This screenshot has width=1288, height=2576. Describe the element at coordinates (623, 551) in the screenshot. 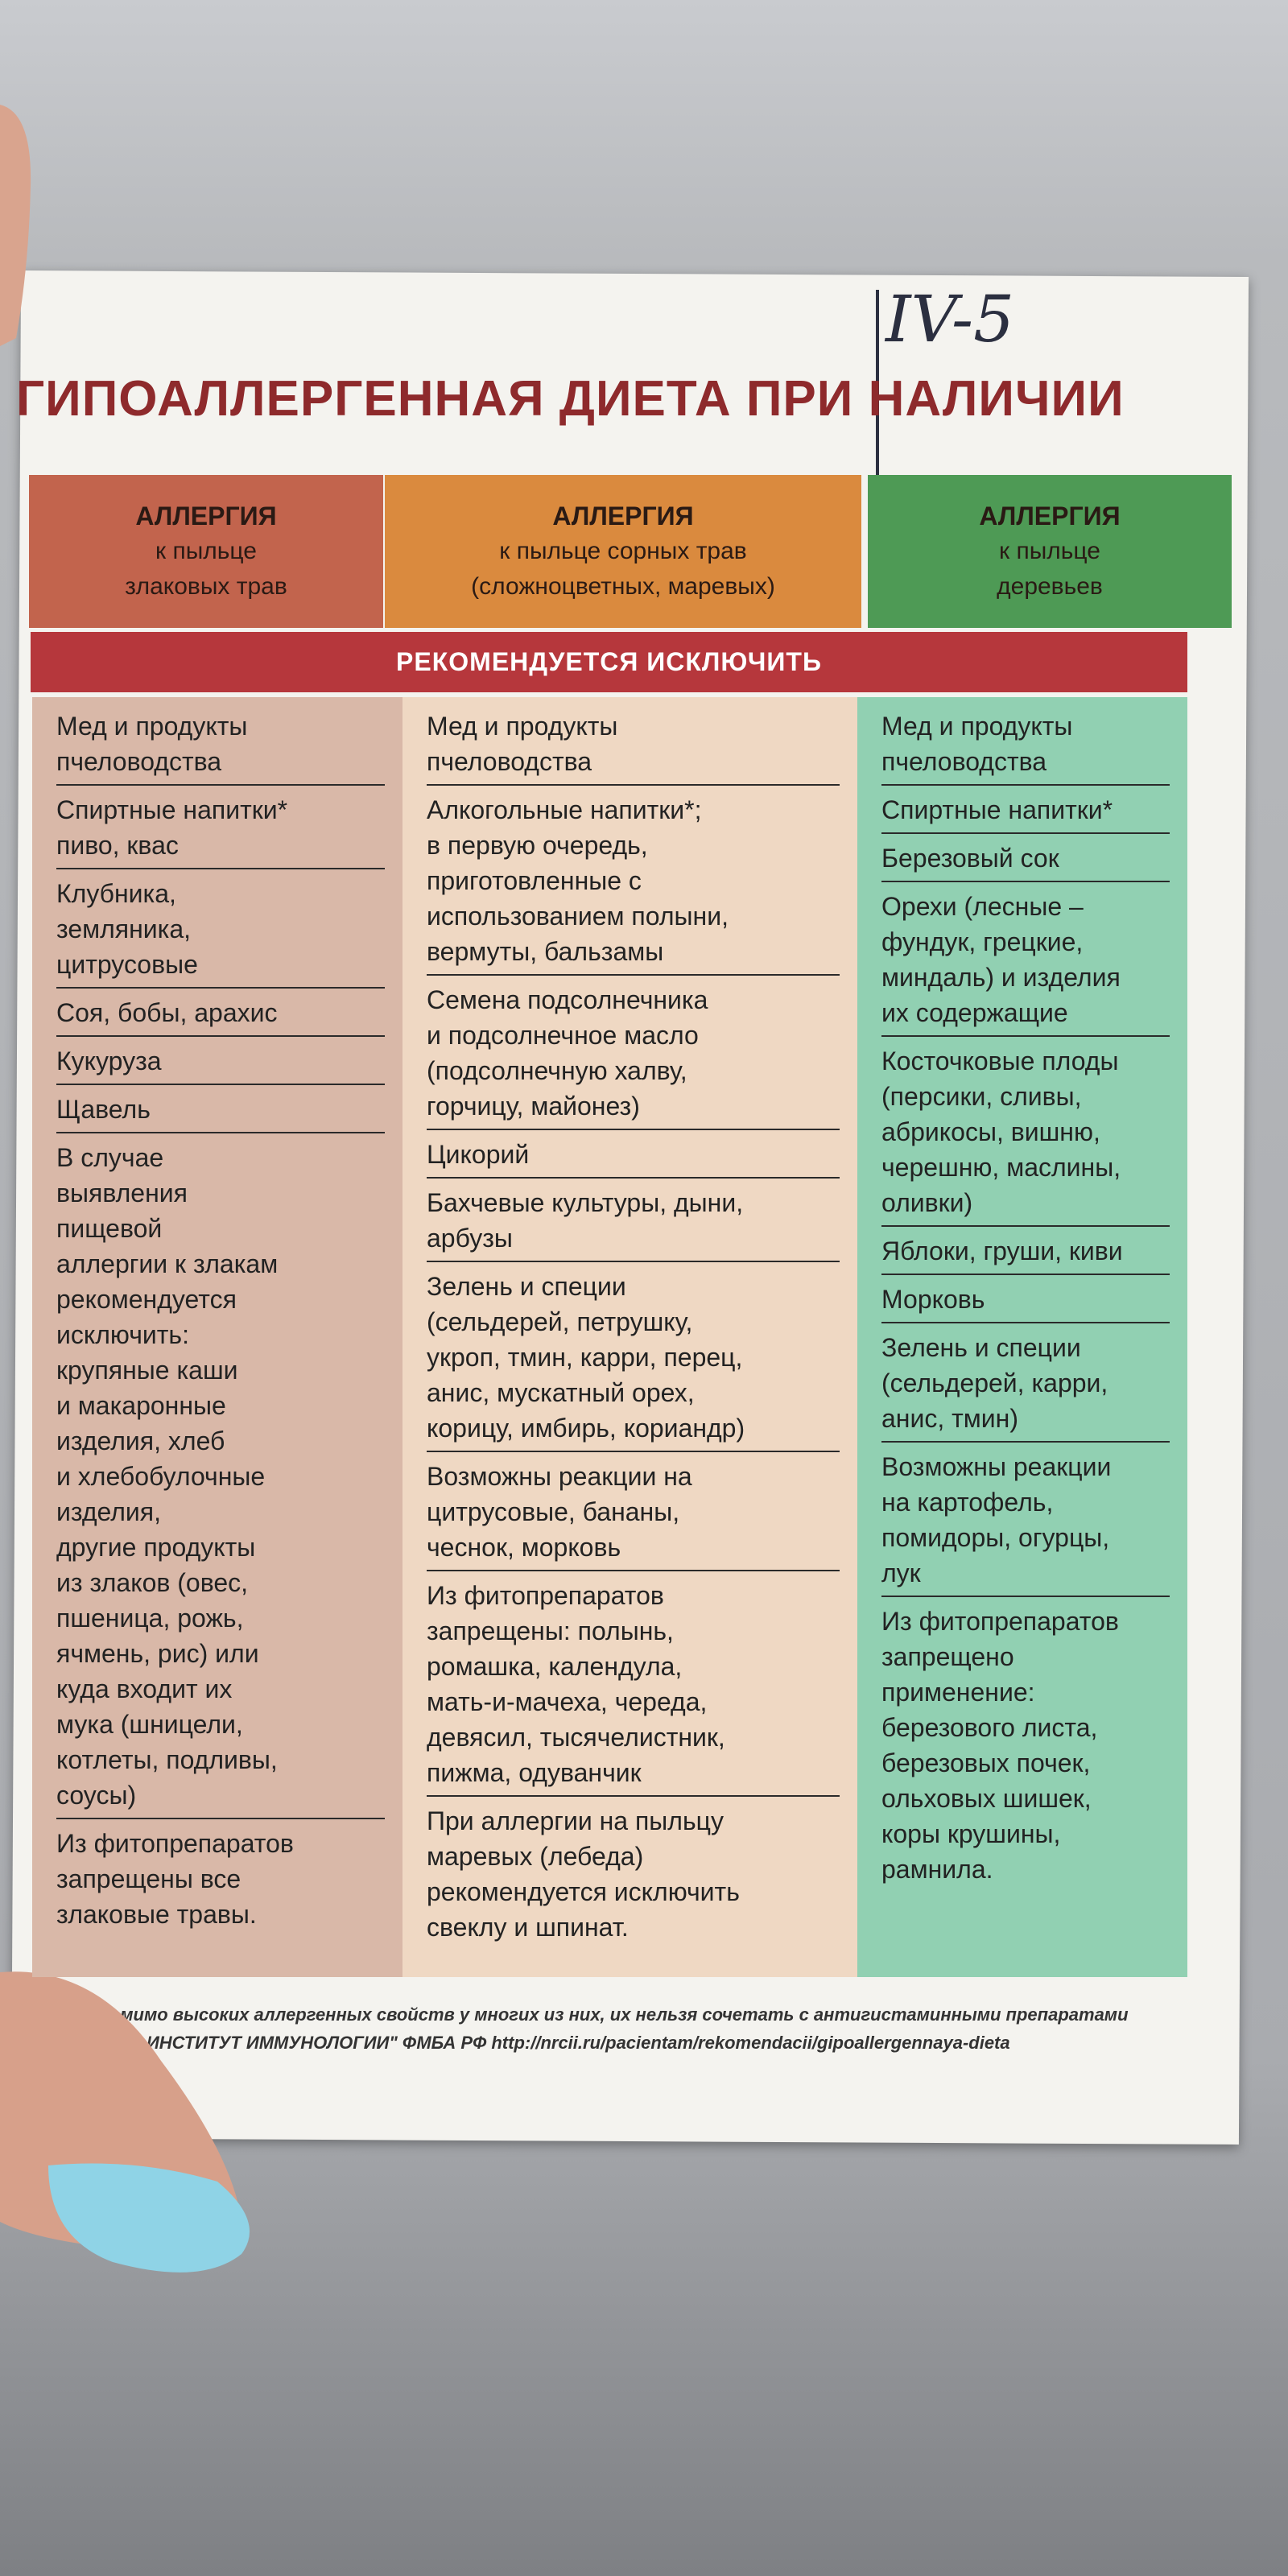

I see `header-line: к пыльце сорных трав` at that location.